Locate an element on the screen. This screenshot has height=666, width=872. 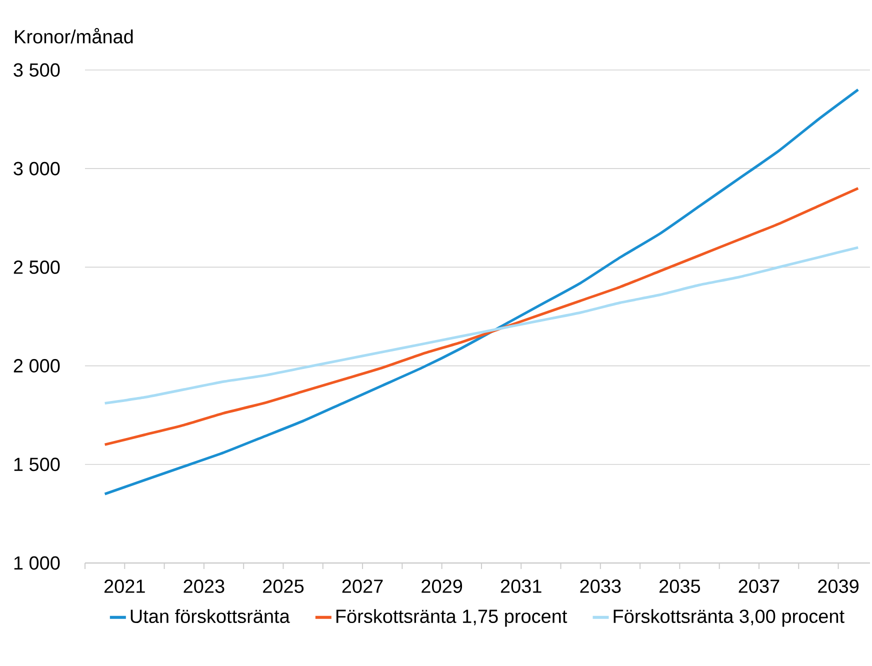
y-tick-label: 1 000 is located at coordinates (37, 563).